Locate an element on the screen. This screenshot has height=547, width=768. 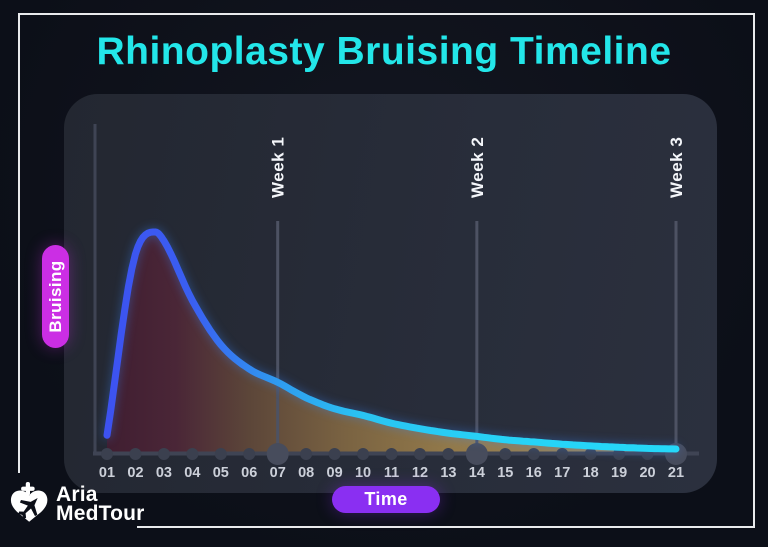
x-axis-label-badge: Time is located at coordinates (386, 499).